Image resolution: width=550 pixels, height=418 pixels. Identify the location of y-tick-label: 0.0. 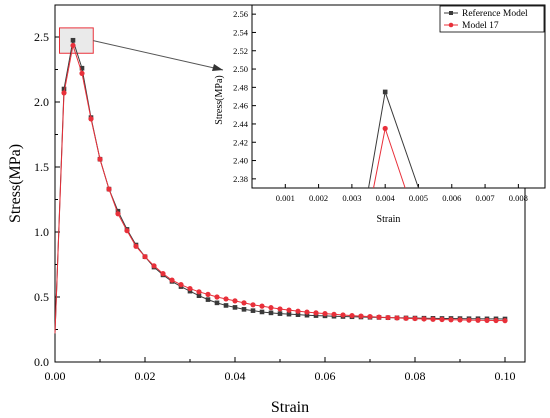
(41, 362).